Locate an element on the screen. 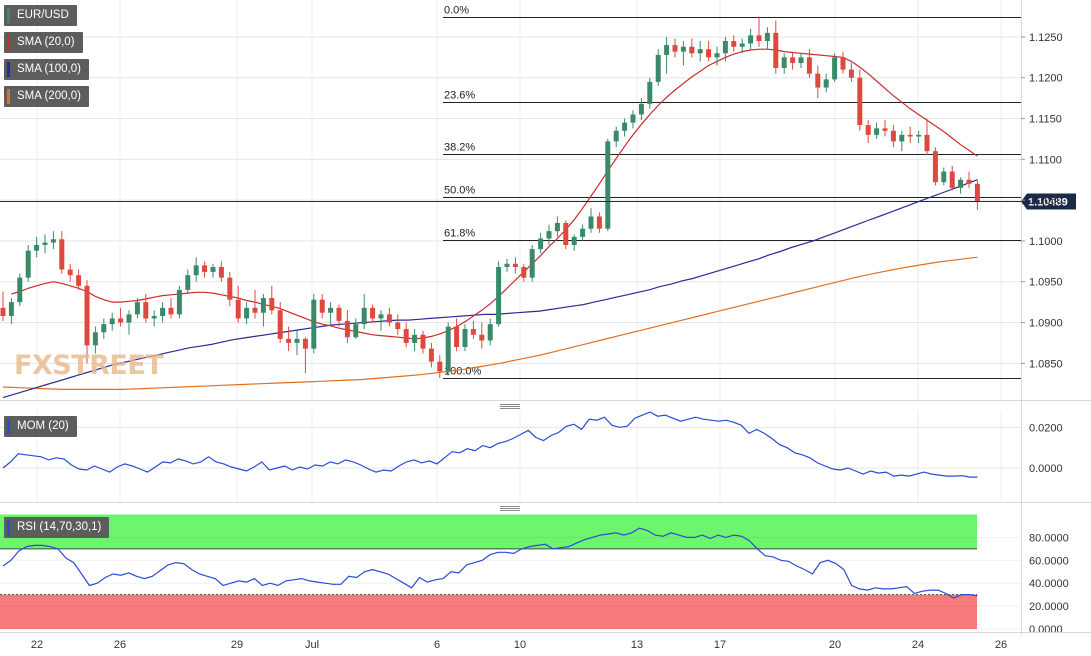 This screenshot has width=1091, height=656. legend-sma100: SMA (100,0) is located at coordinates (46, 69).